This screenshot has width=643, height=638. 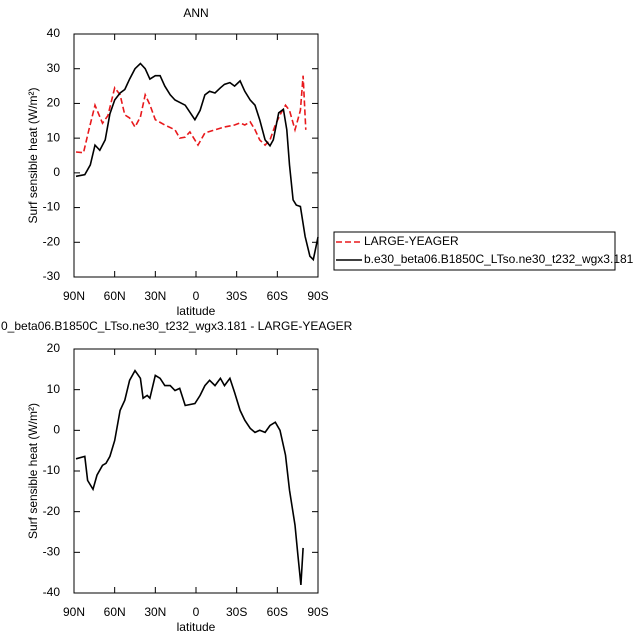 I want to click on y-tick-label: 40, so click(x=54, y=33).